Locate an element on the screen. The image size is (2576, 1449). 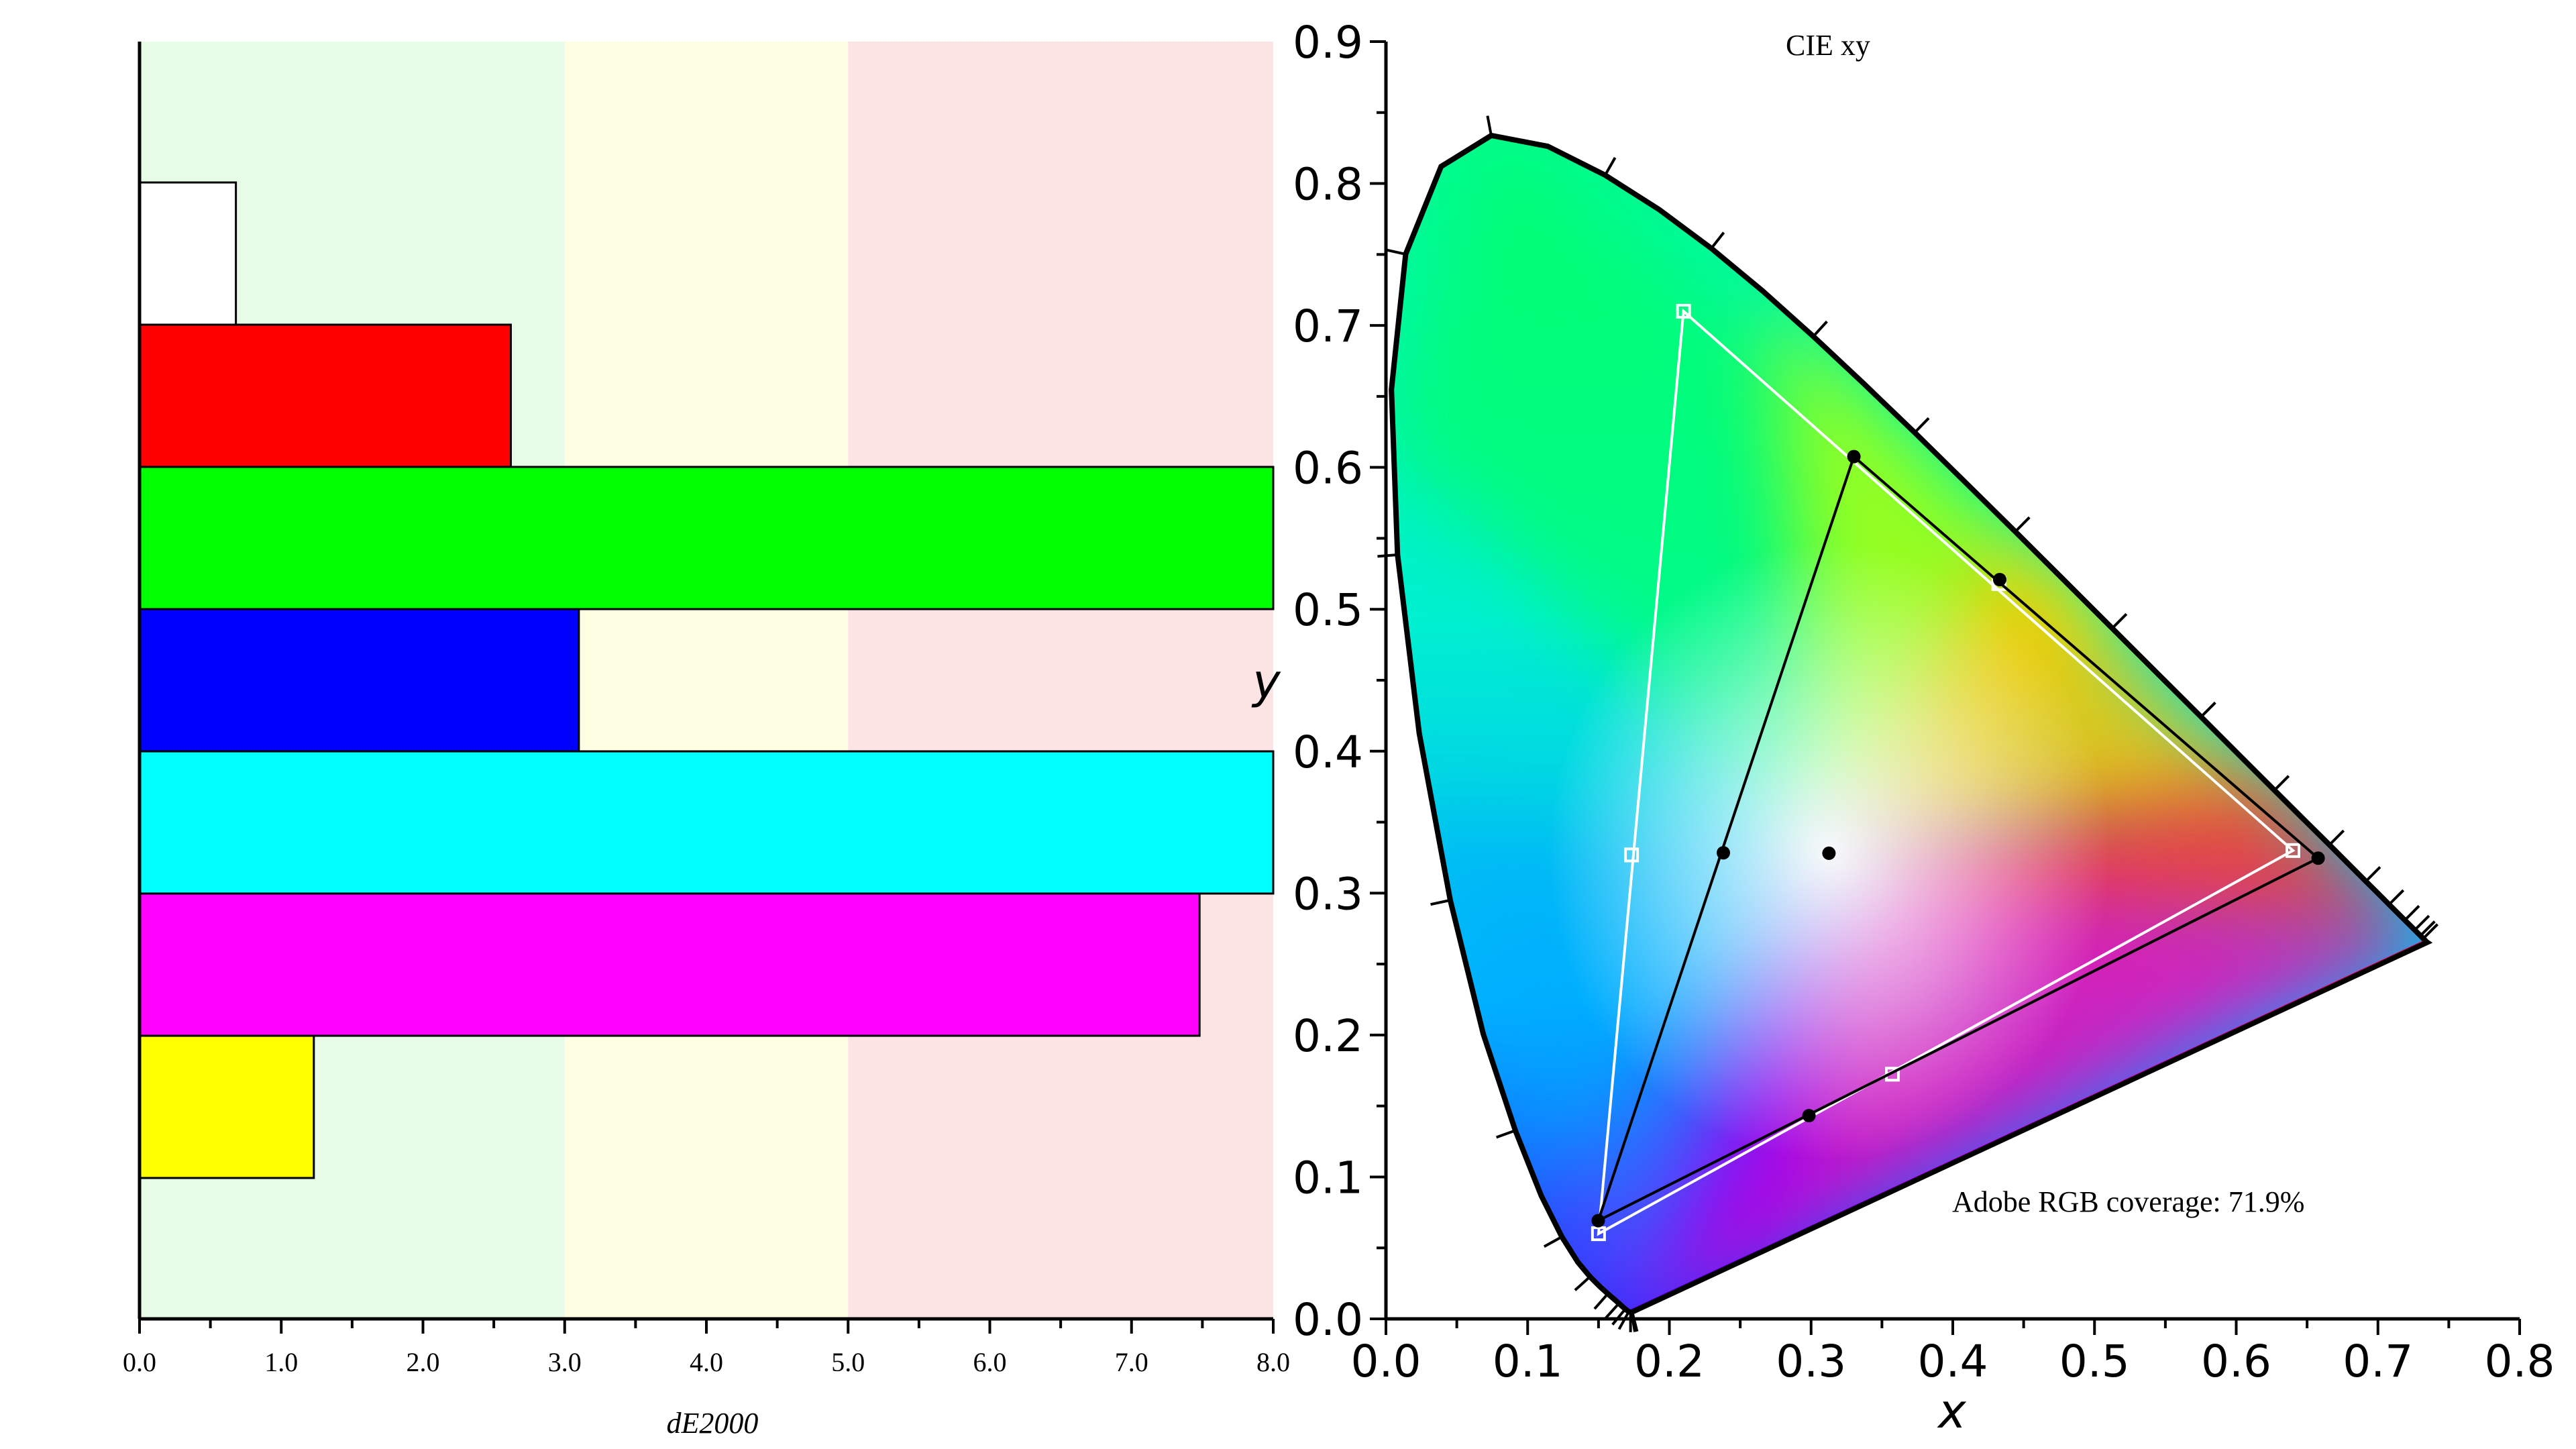
bar-x-tick-label: 2.0 is located at coordinates (423, 1362).